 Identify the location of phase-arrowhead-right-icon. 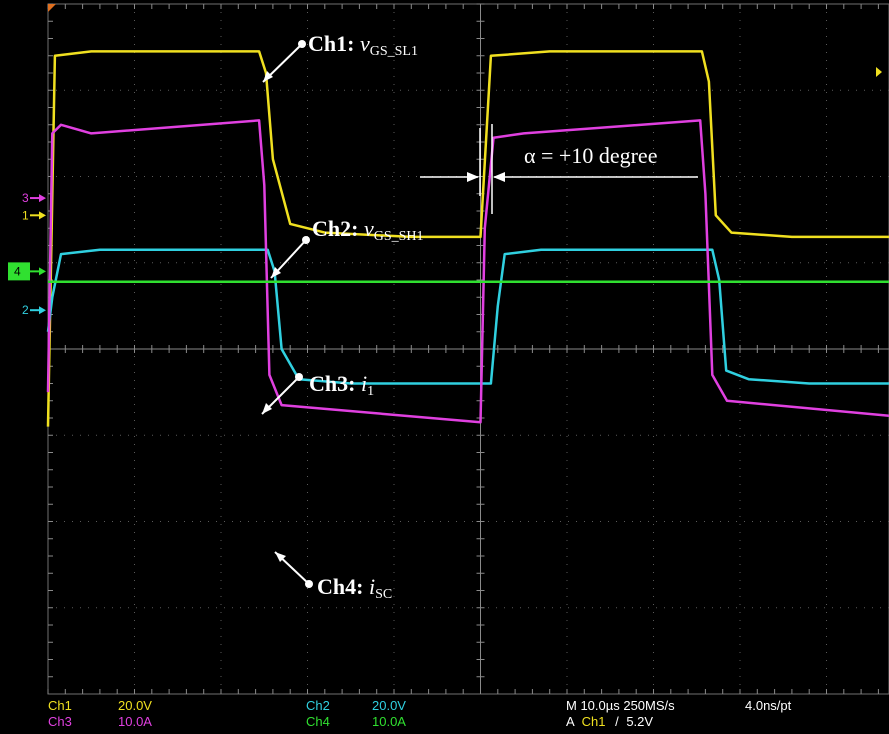
(499, 177).